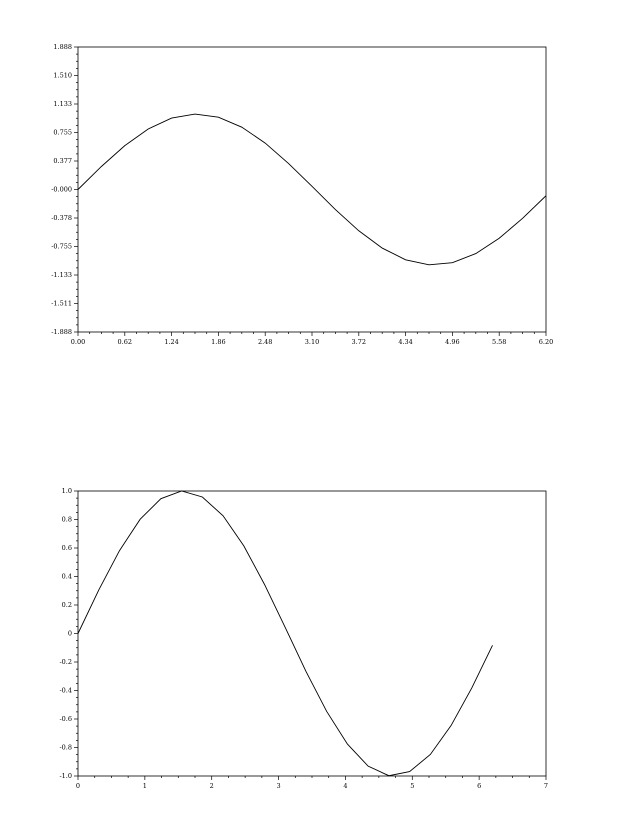 Image resolution: width=623 pixels, height=823 pixels. Describe the element at coordinates (61, 190) in the screenshot. I see `y-tick-label: -0.000` at that location.